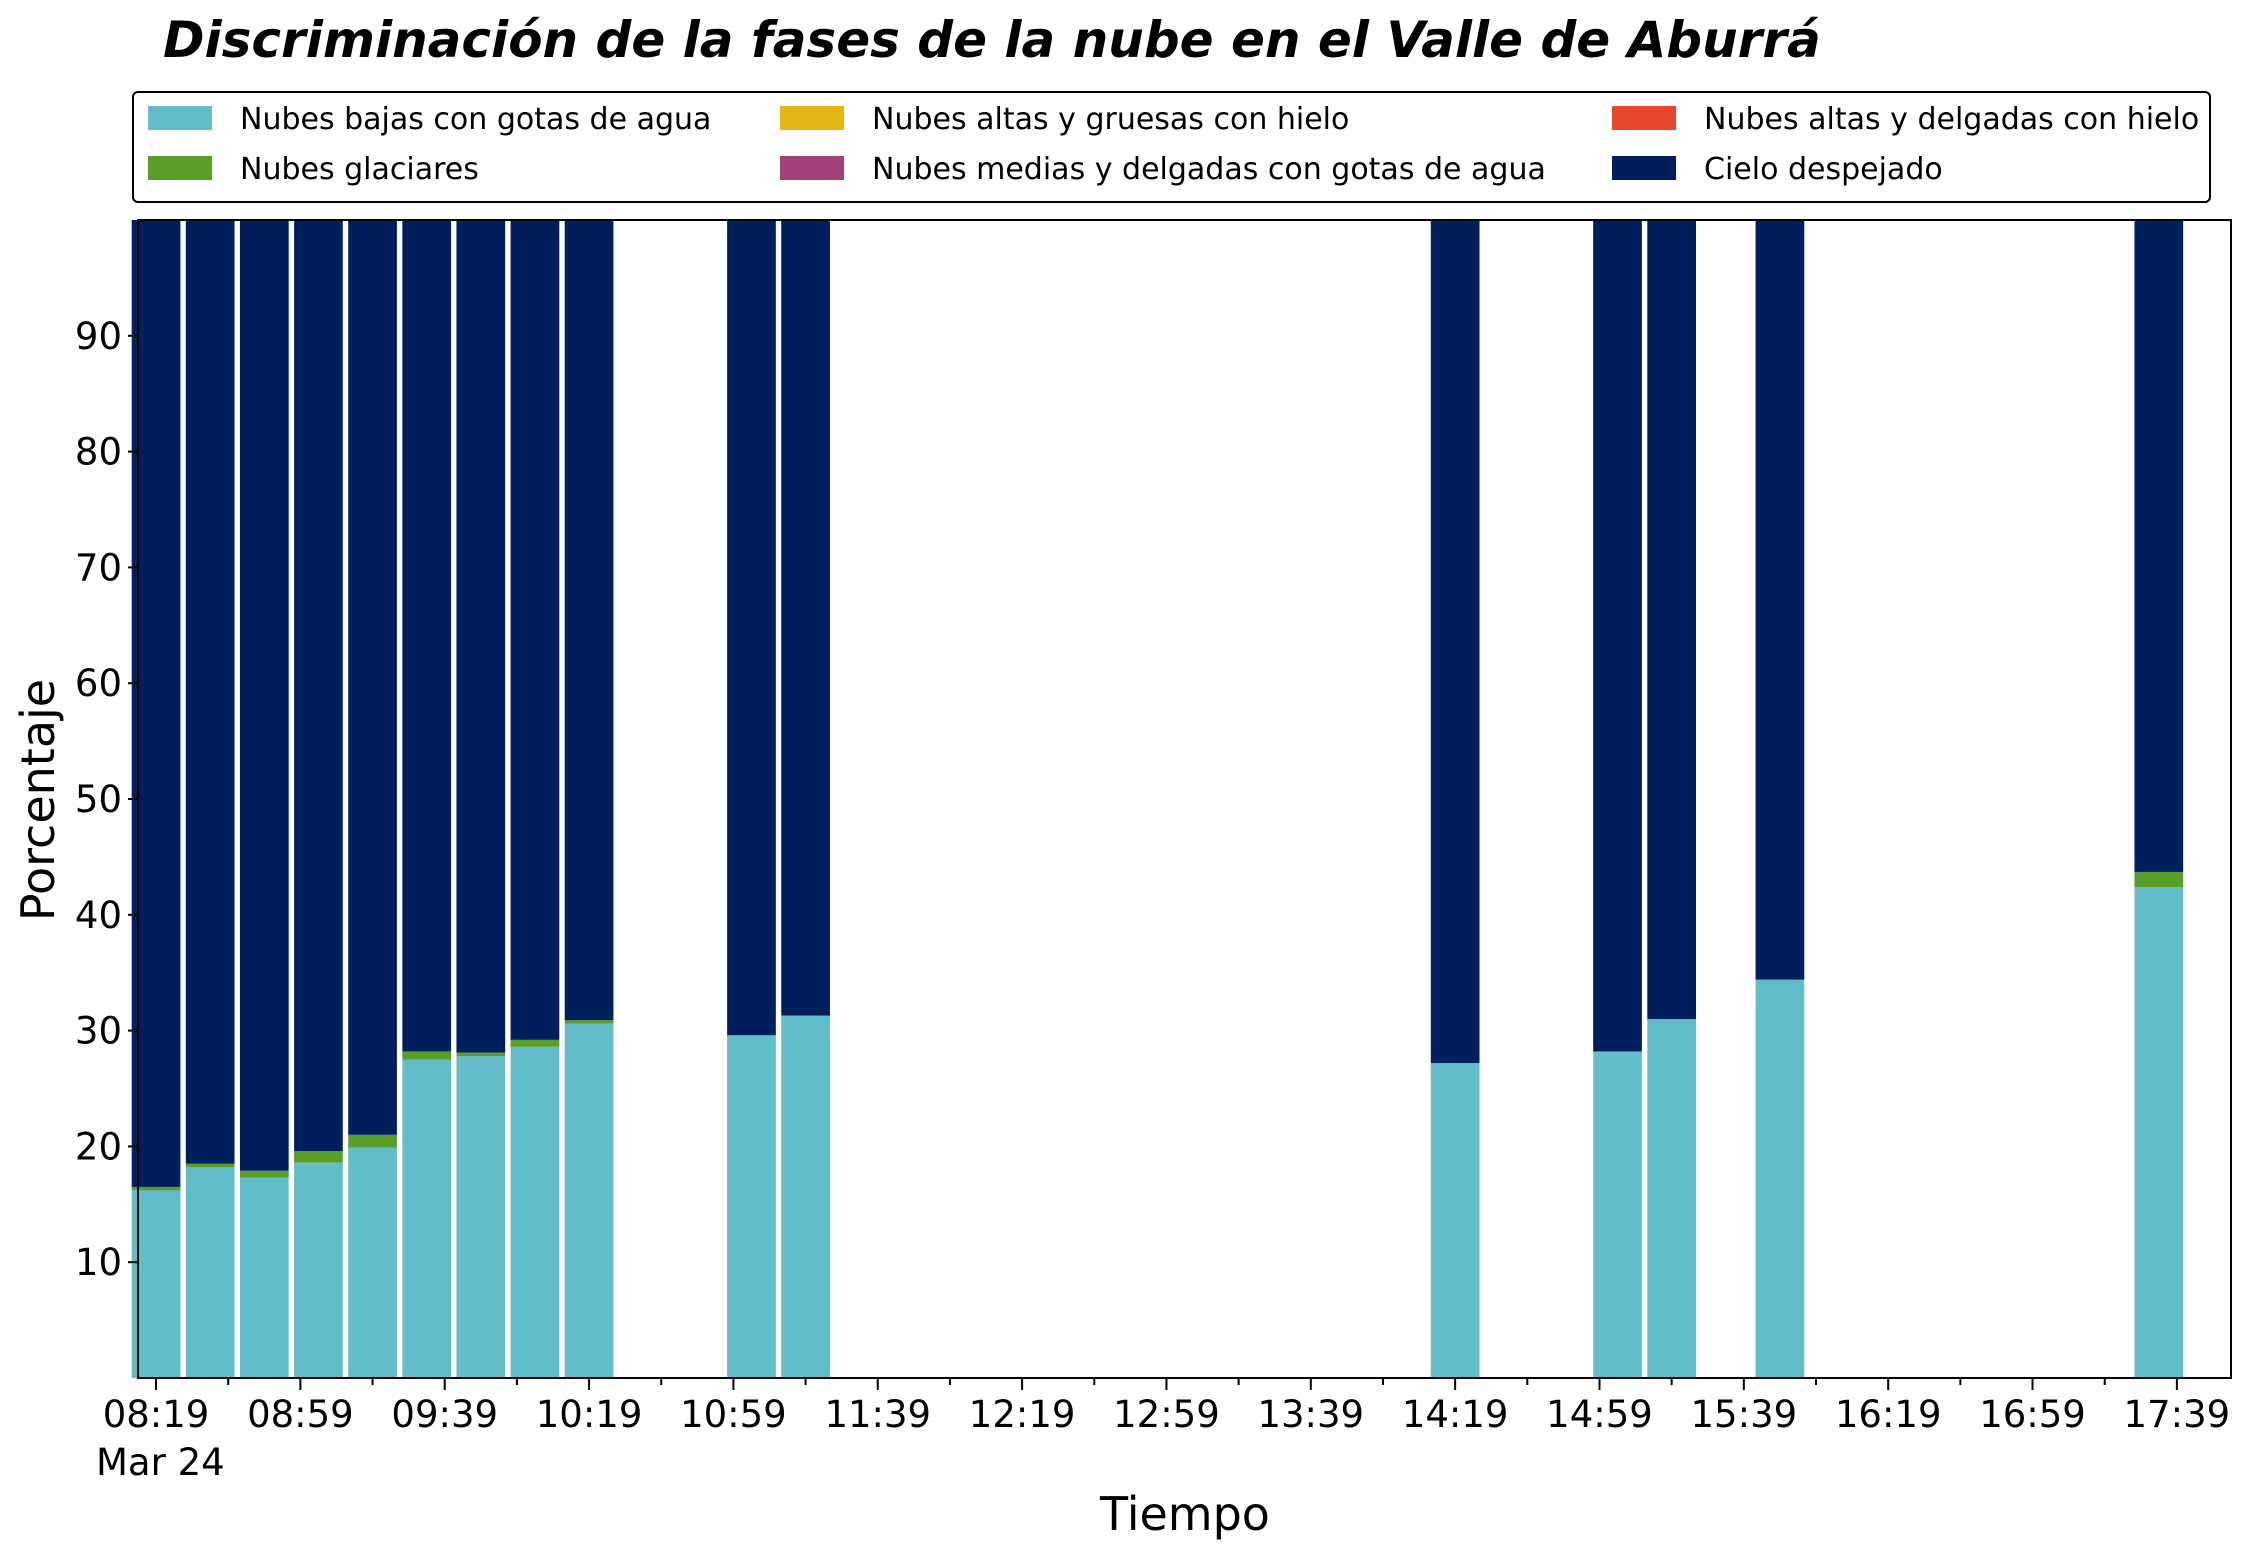 The height and width of the screenshot is (1559, 2244). I want to click on y-tick-label: 40, so click(98, 915).